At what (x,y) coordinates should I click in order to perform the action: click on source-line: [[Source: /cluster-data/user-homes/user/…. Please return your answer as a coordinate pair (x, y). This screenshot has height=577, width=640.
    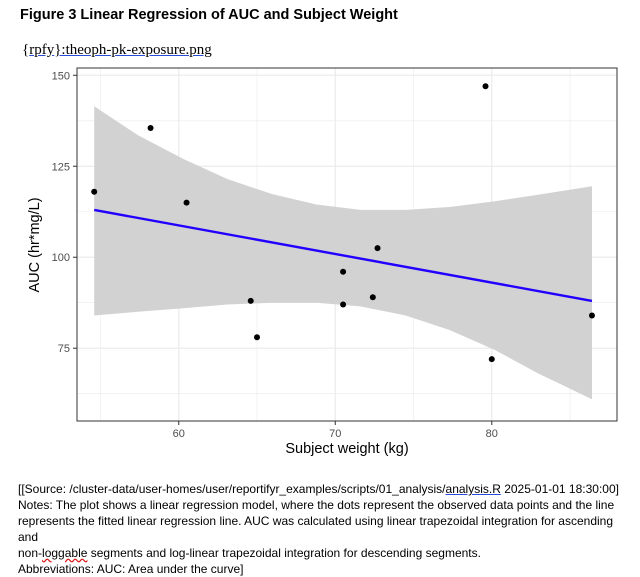
    Looking at the image, I should click on (323, 489).